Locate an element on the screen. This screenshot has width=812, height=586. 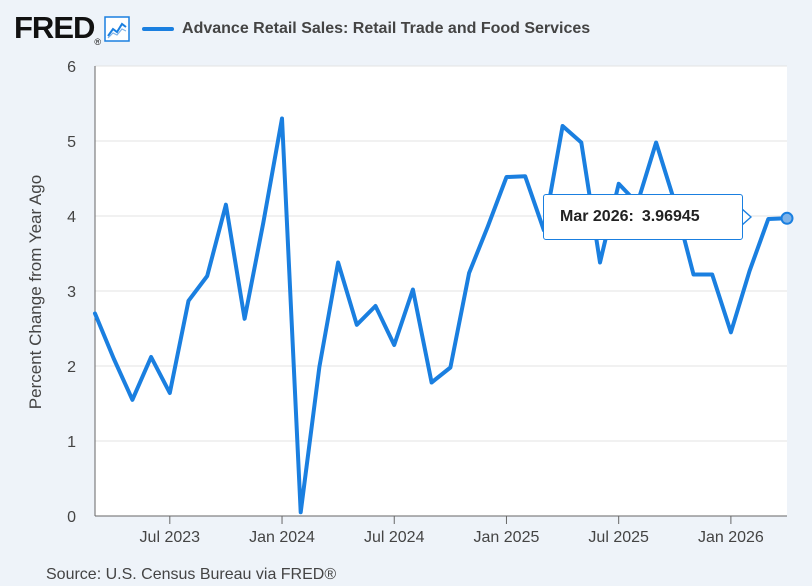
data-tooltip: Mar 2026: 3.96945 is located at coordinates (643, 217).